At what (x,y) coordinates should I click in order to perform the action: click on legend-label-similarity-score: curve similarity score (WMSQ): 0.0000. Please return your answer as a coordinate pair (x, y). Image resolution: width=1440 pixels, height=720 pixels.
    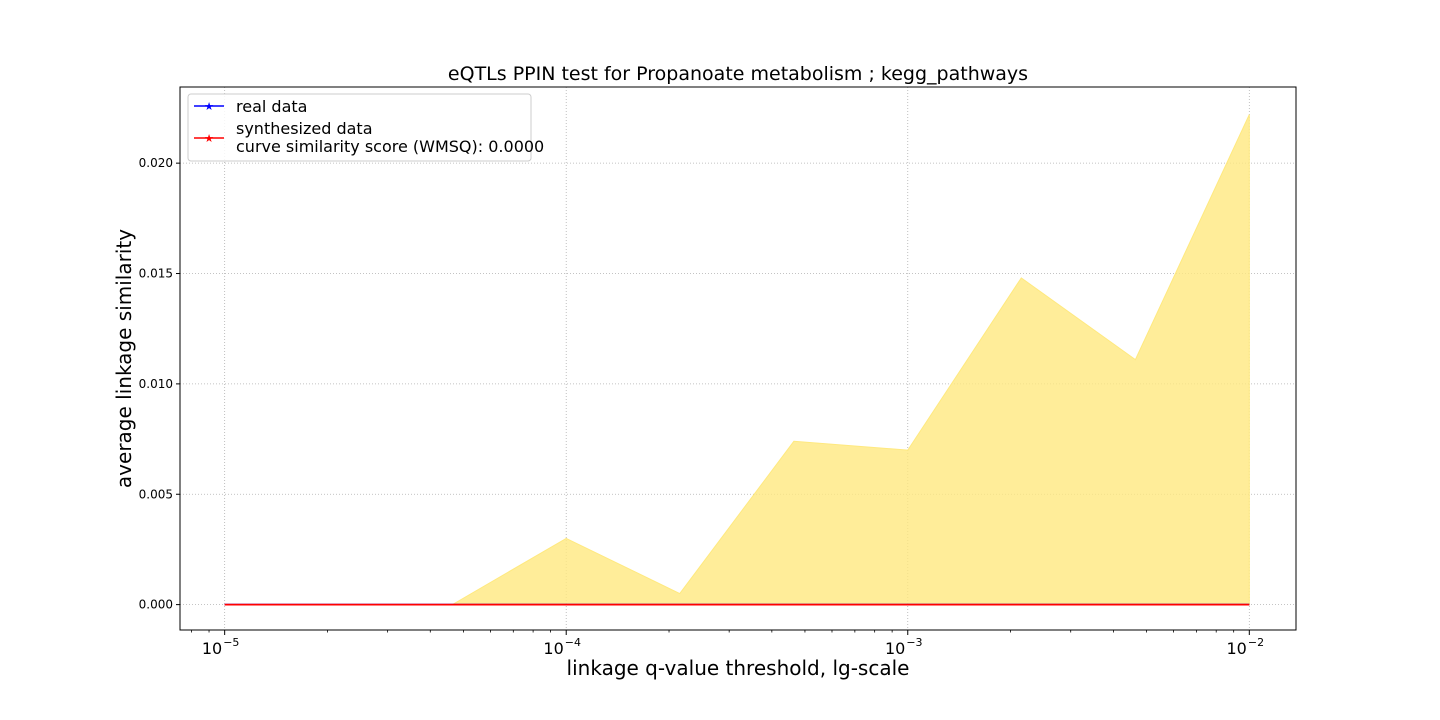
    Looking at the image, I should click on (390, 146).